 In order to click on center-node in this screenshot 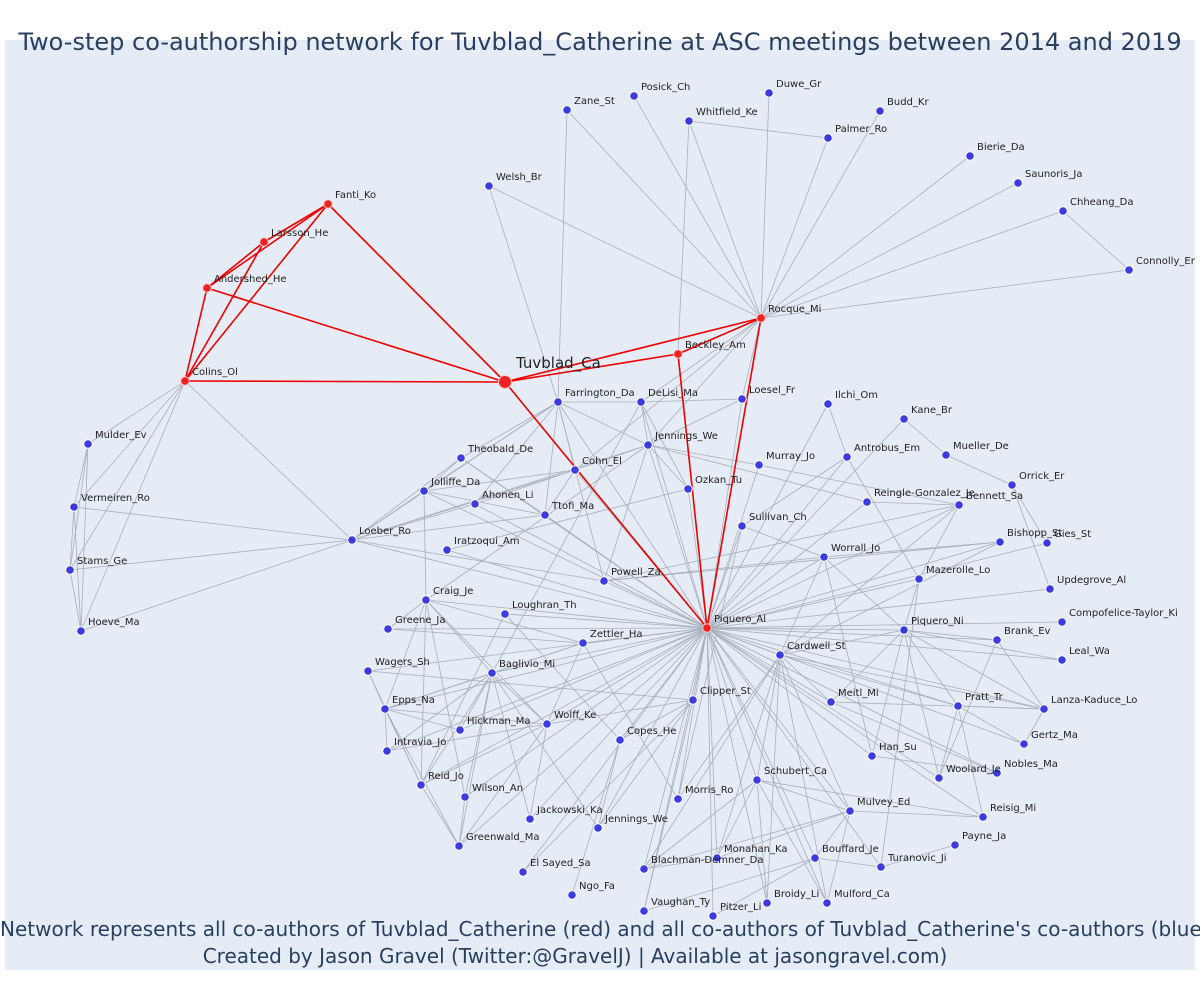, I will do `click(505, 382)`.